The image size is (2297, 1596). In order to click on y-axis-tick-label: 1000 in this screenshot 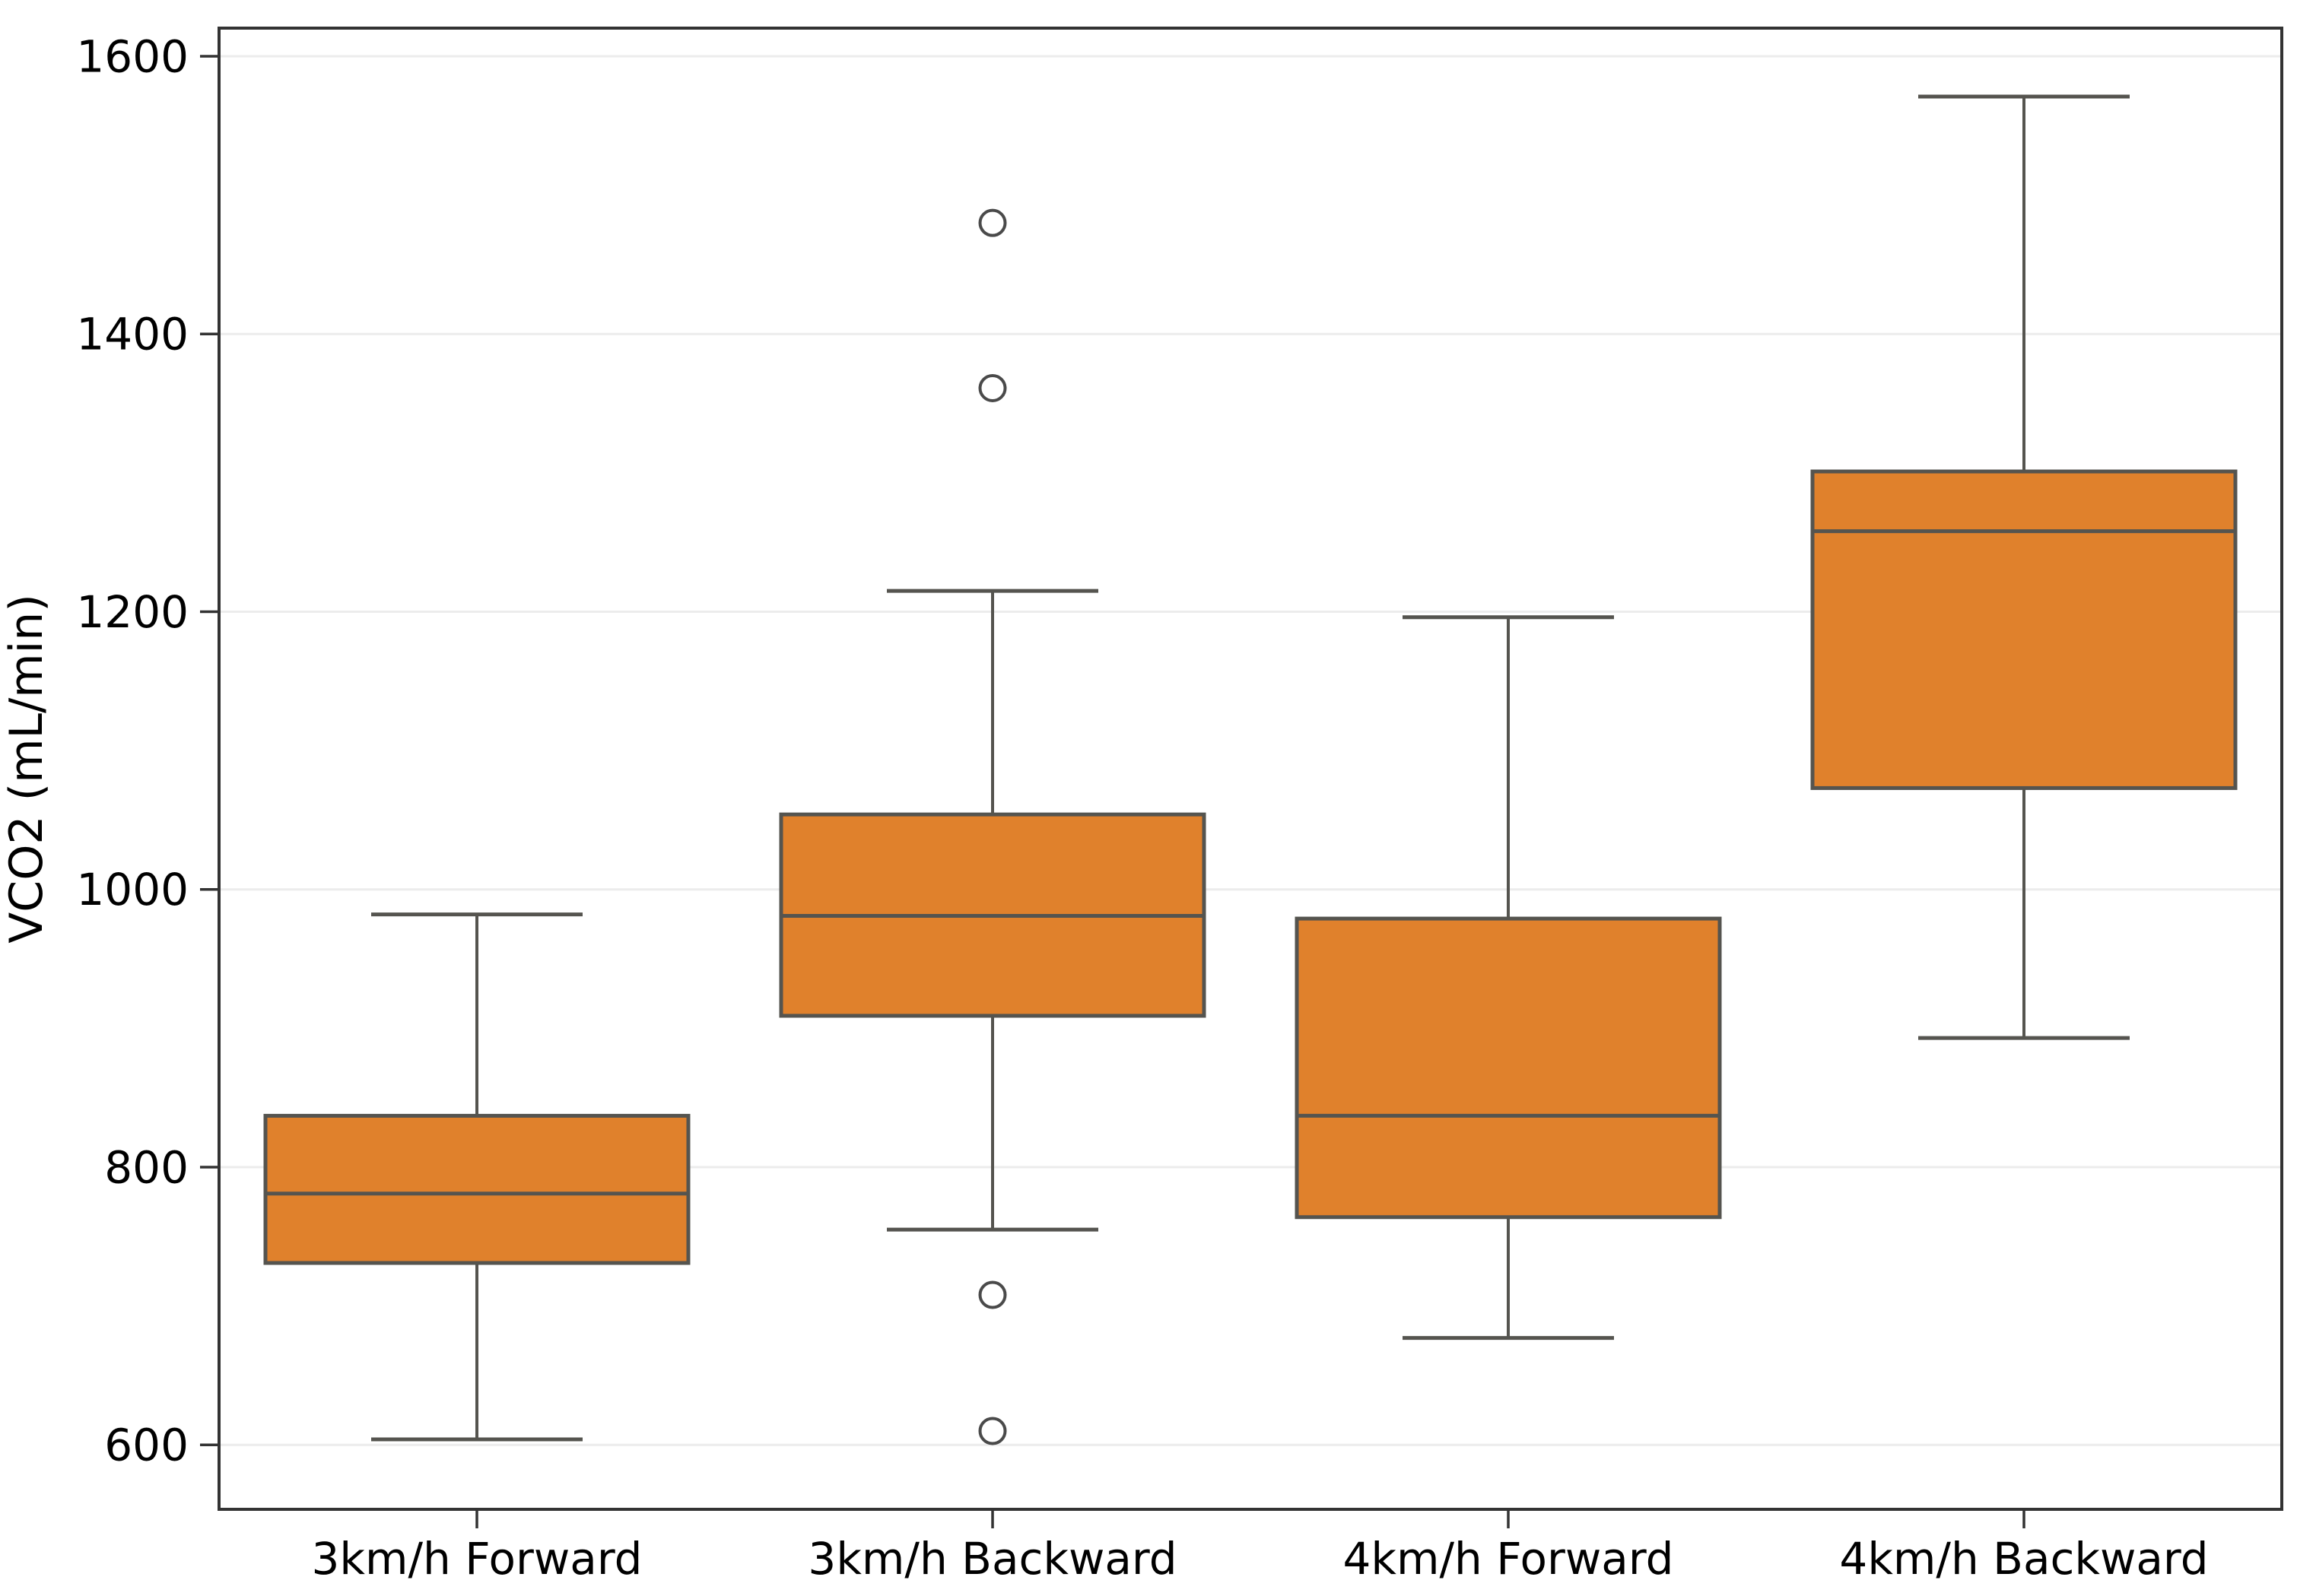, I will do `click(132, 890)`.